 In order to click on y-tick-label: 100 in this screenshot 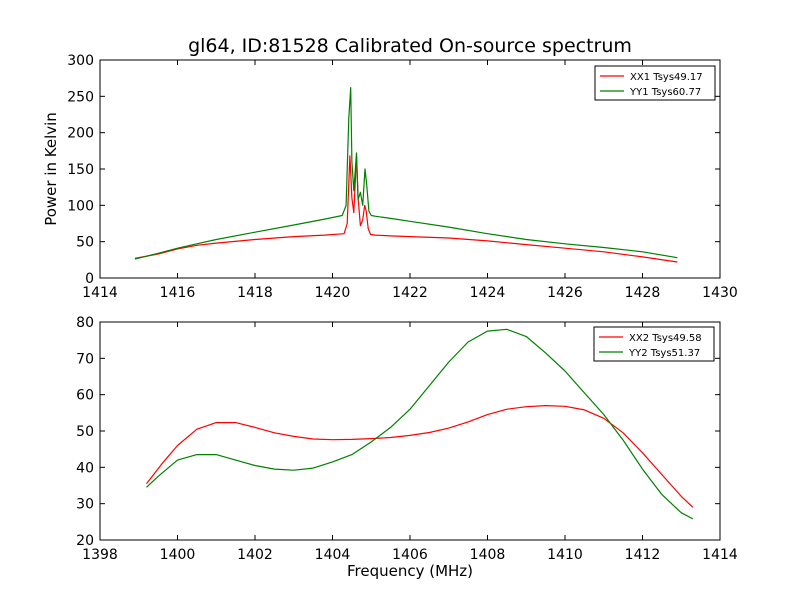, I will do `click(80, 206)`.